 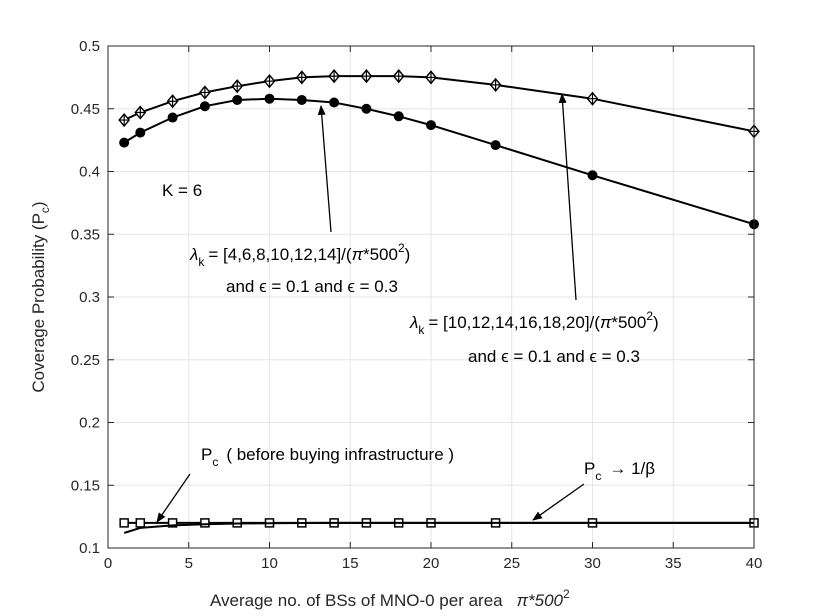 What do you see at coordinates (89, 46) in the screenshot?
I see `y-tick-label: 0.5` at bounding box center [89, 46].